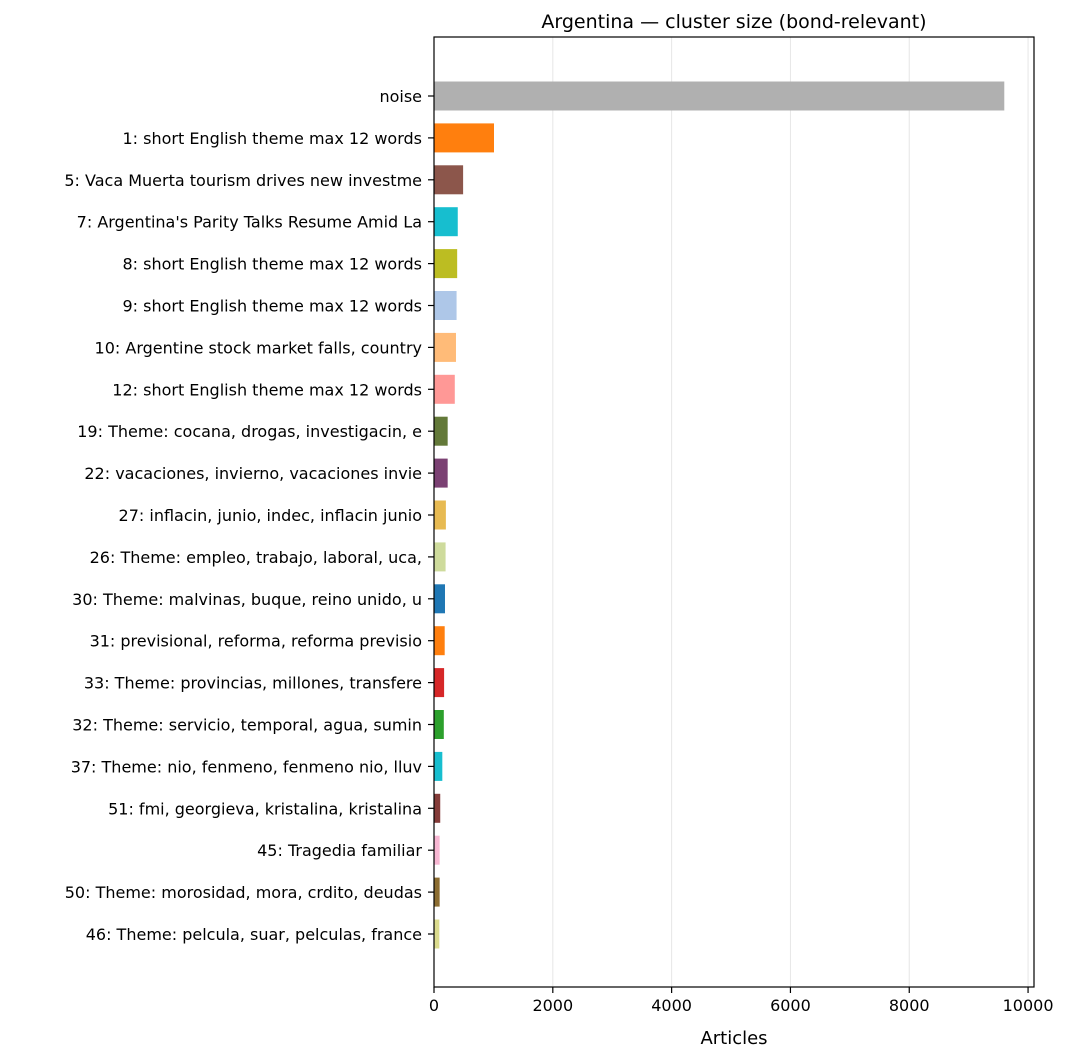 The image size is (1070, 1063). Describe the element at coordinates (272, 264) in the screenshot. I see `y-tick-label: 8: short English theme max 12 words` at that location.